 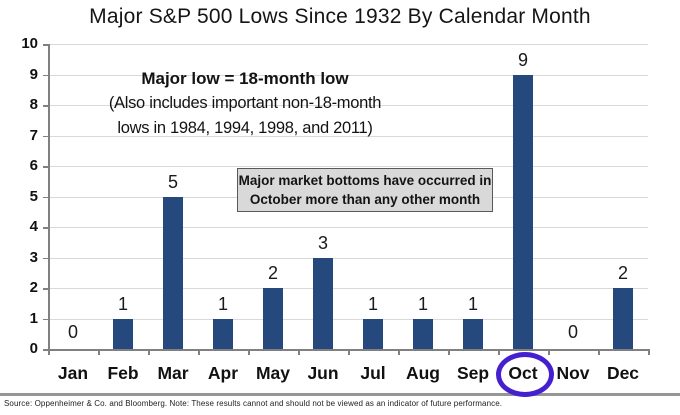 What do you see at coordinates (365, 199) in the screenshot?
I see `callout-line-2: October more than any other month` at bounding box center [365, 199].